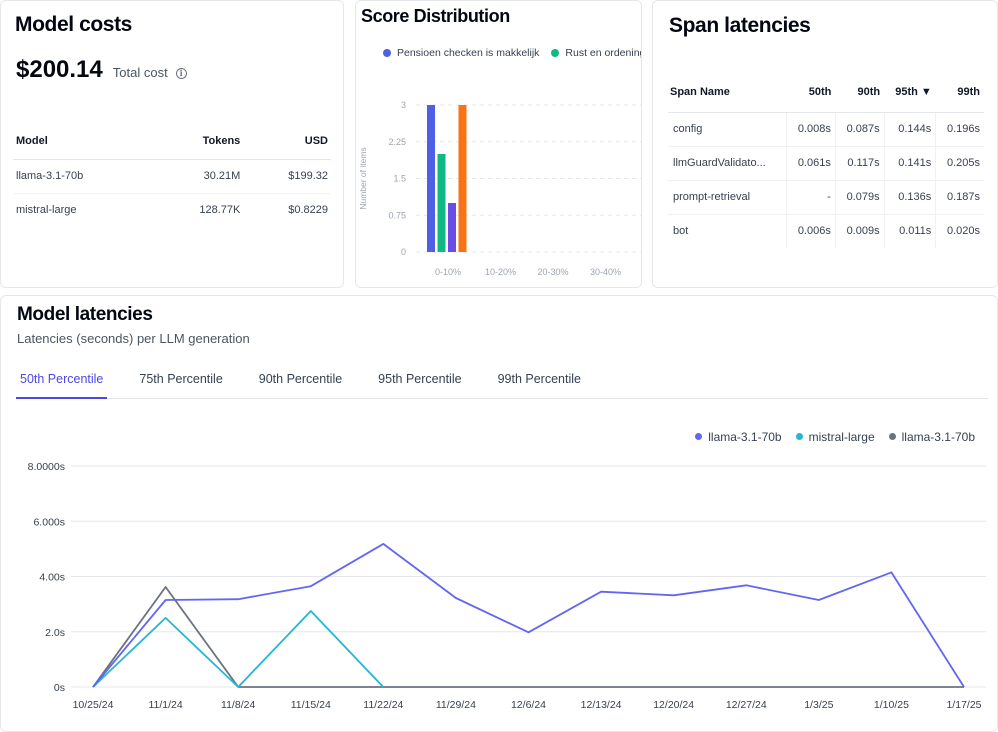 The width and height of the screenshot is (998, 732). Describe the element at coordinates (811, 129) in the screenshot. I see `latency-cell: 0.008s` at that location.